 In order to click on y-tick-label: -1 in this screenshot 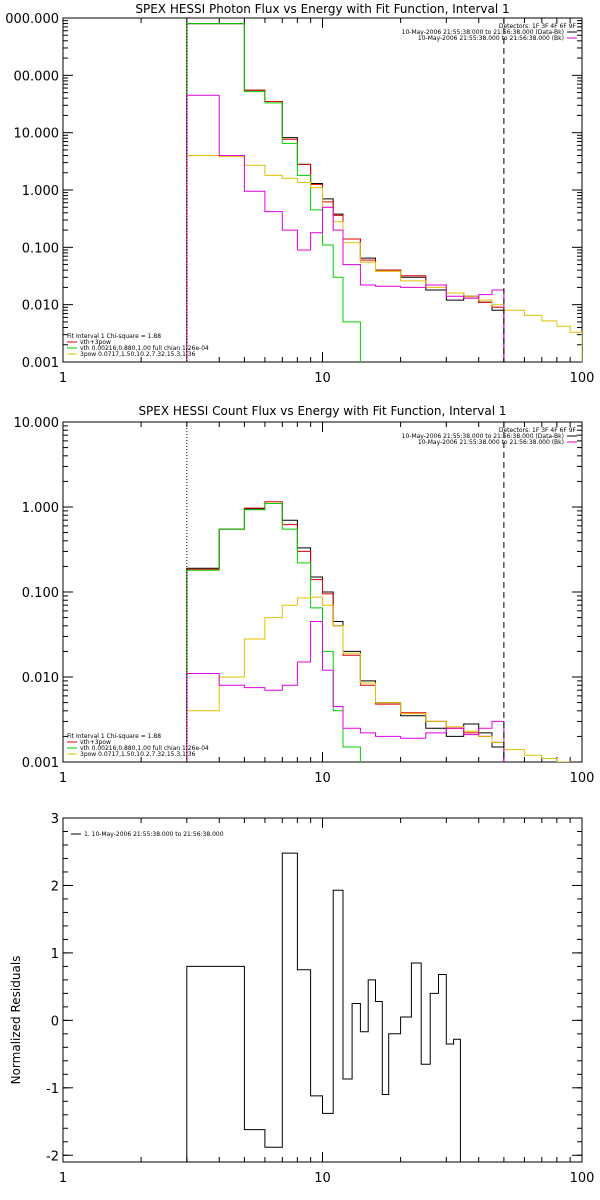, I will do `click(52, 1089)`.